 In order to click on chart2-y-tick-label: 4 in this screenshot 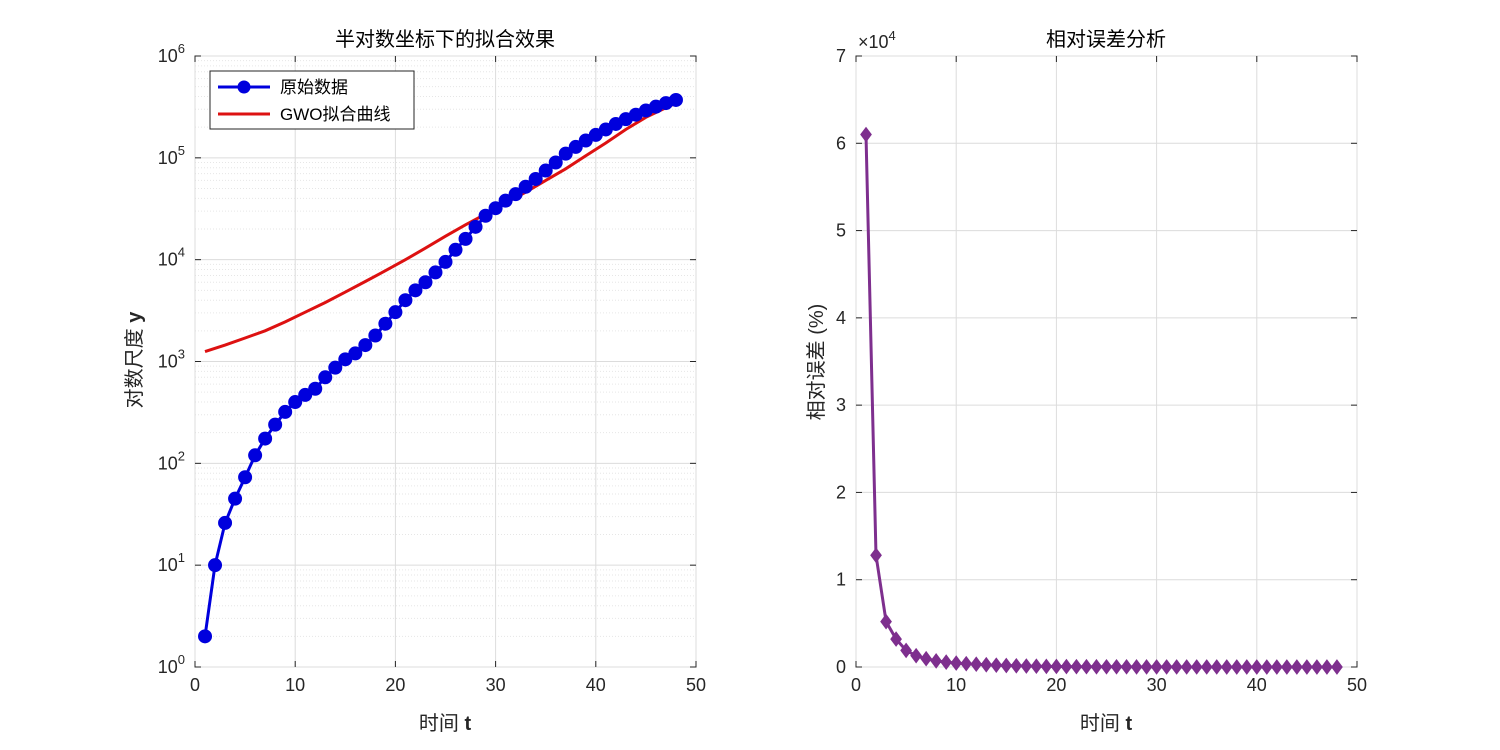, I will do `click(841, 318)`.